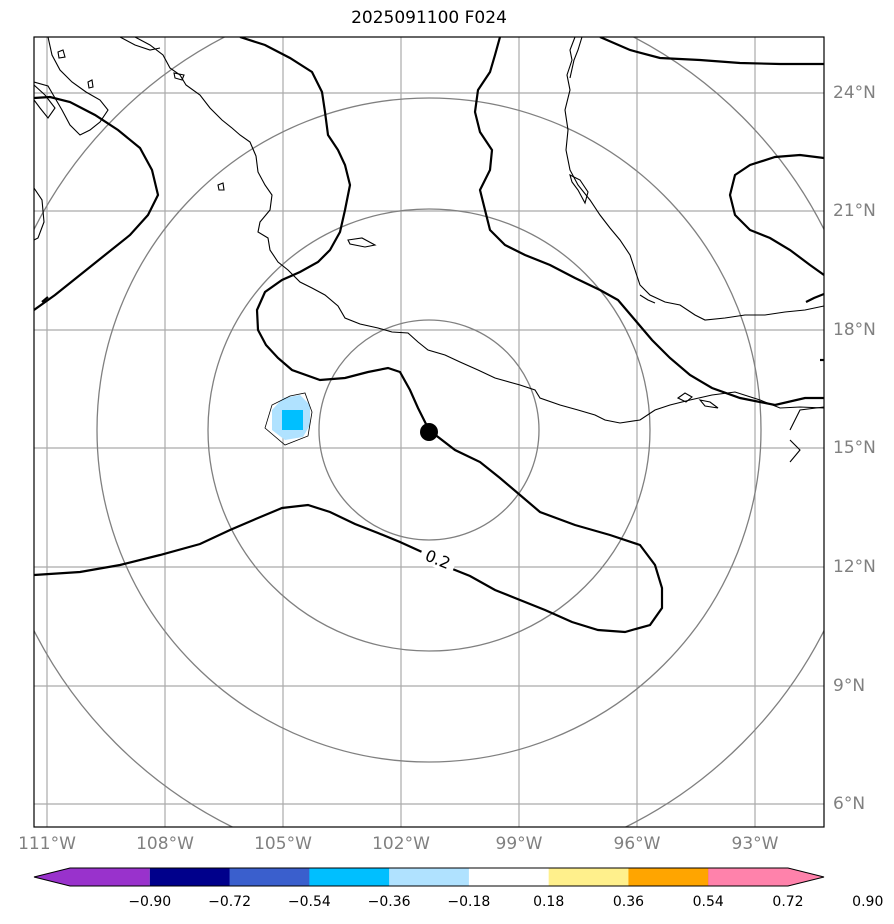 This screenshot has width=894, height=924. I want to click on lon-label-111w: 111°W, so click(47, 844).